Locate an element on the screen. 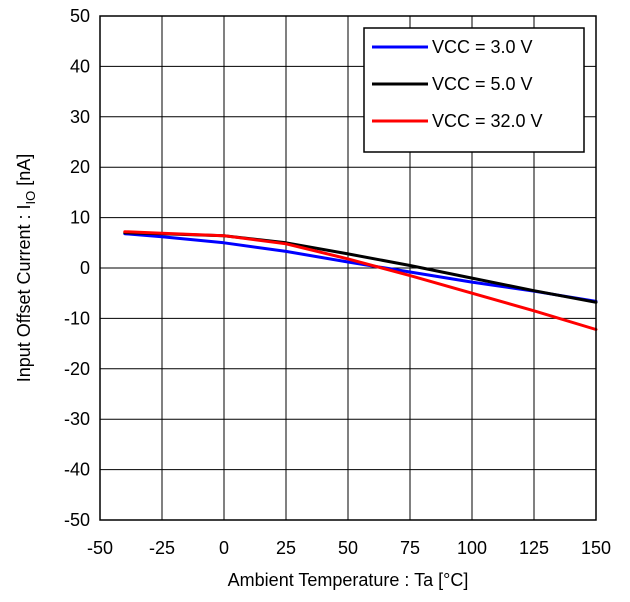 The image size is (630, 602). plot-area is located at coordinates (360, 280).